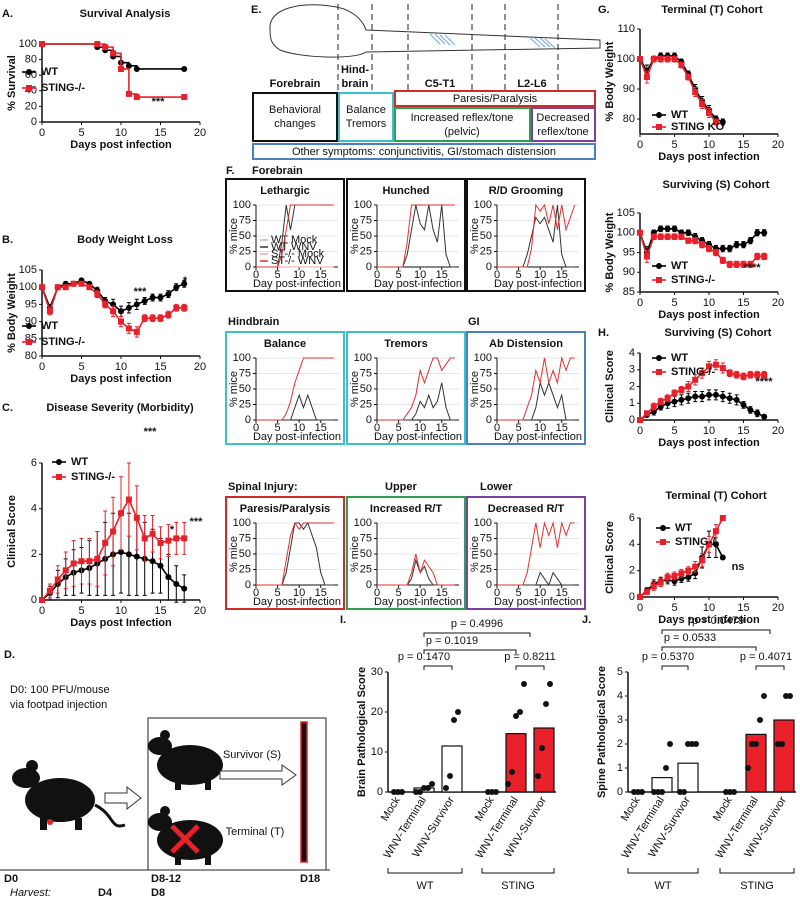  I want to click on group-label: Forebrain, so click(277, 171).